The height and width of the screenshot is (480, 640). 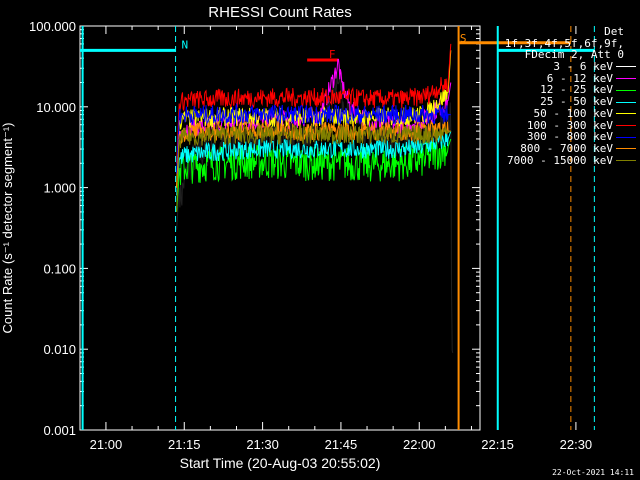 I want to click on legend-entry-label: 3 - 6 keV, so click(x=583, y=67).